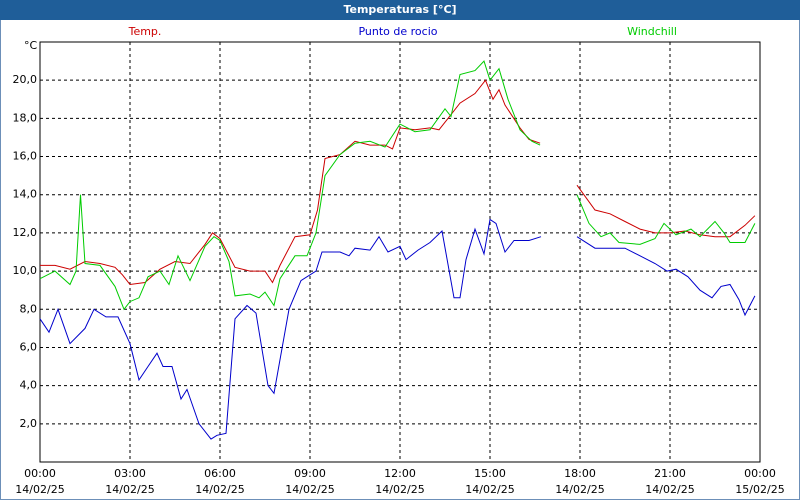 This screenshot has width=800, height=500. I want to click on y-tick-label: 10,0, so click(25, 270).